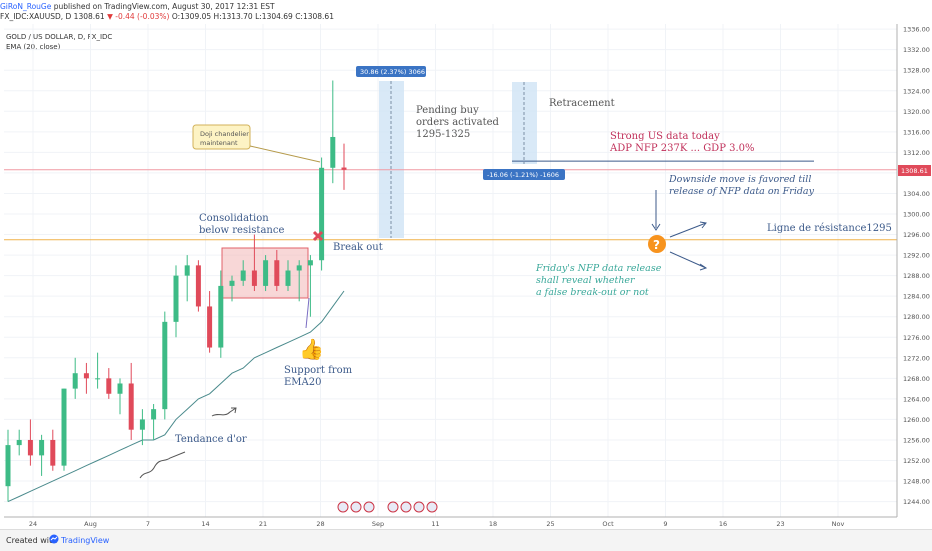  What do you see at coordinates (234, 218) in the screenshot?
I see `consolidation-label-1: Consolidation` at bounding box center [234, 218].